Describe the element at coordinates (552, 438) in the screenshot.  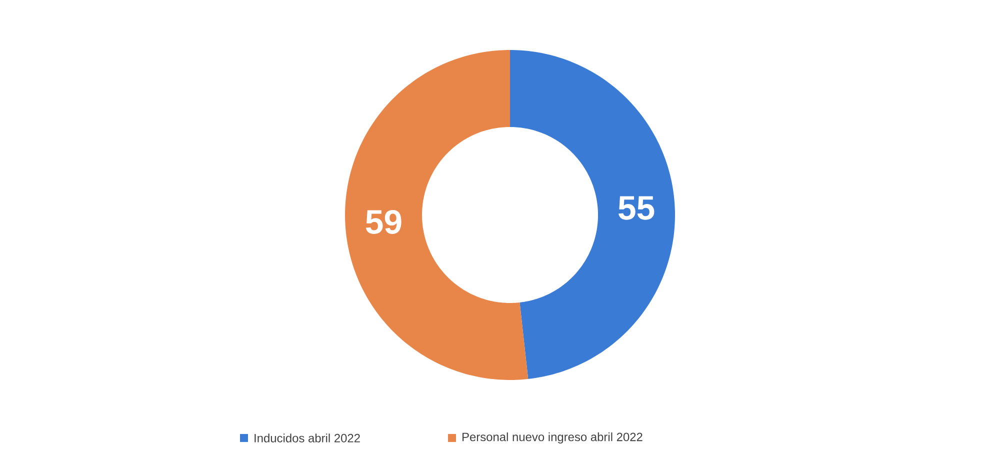
I see `legend-label: Personal nuevo ingreso abril 2022` at that location.